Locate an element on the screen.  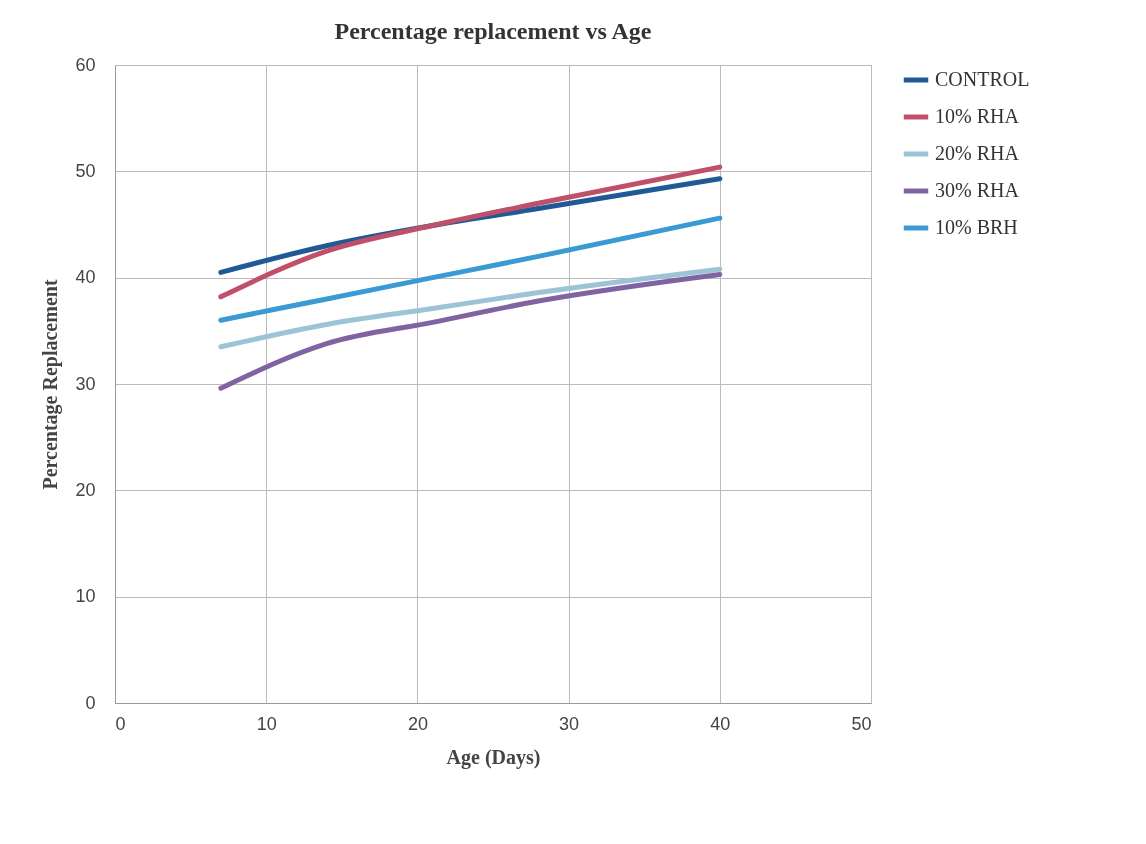
legend-label: 10% RHA is located at coordinates (977, 116).